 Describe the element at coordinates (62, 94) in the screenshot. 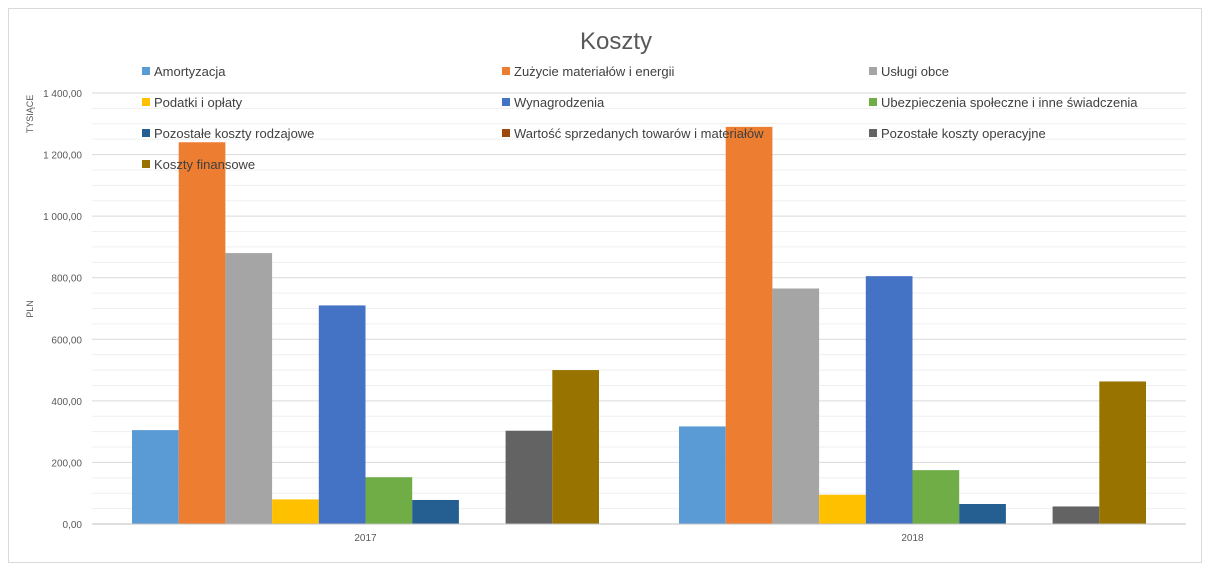

I see `y-tick-label: 1 400,00` at that location.